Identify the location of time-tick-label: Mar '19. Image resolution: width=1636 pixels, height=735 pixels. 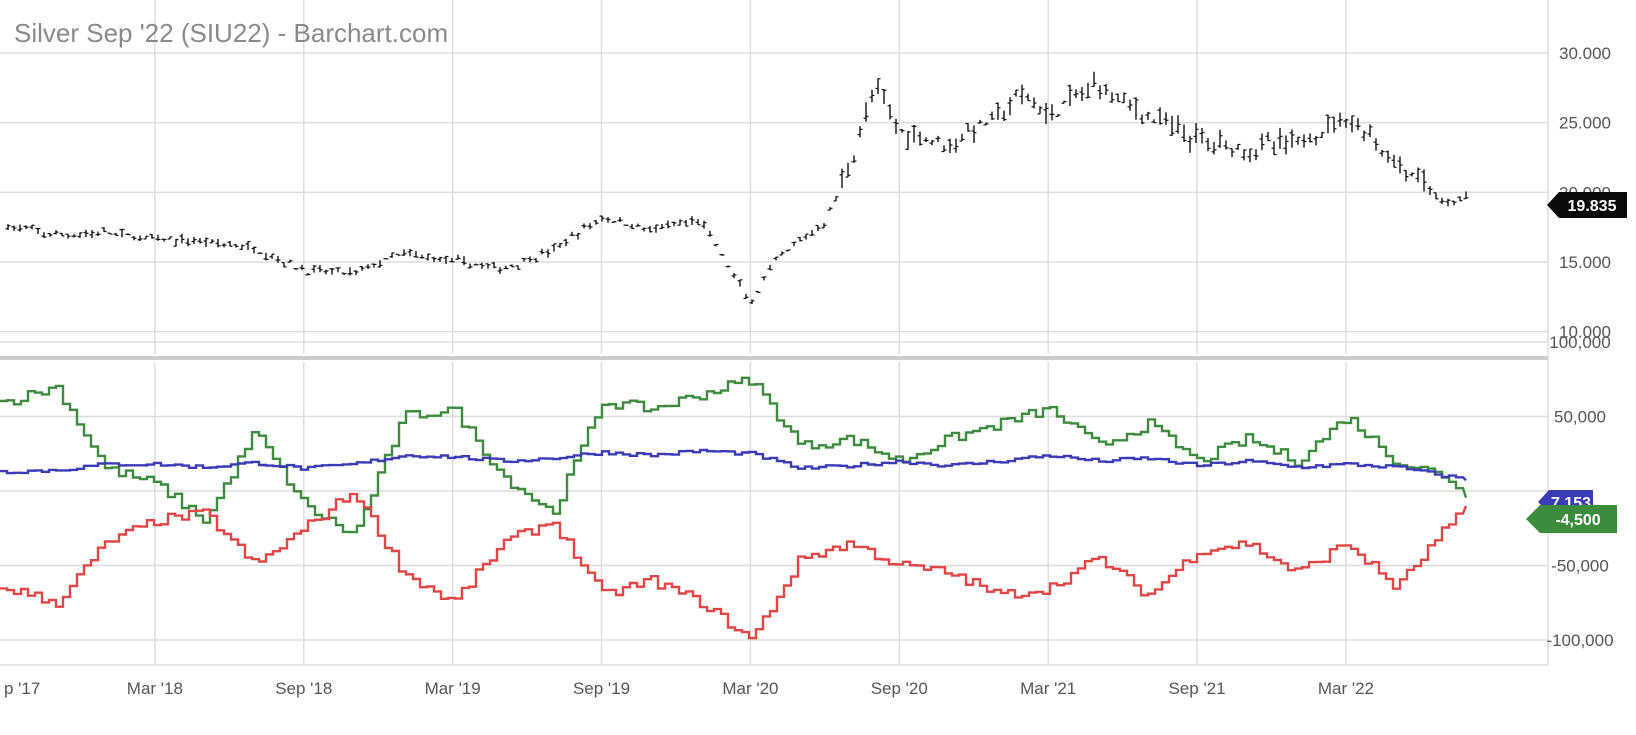
(453, 688).